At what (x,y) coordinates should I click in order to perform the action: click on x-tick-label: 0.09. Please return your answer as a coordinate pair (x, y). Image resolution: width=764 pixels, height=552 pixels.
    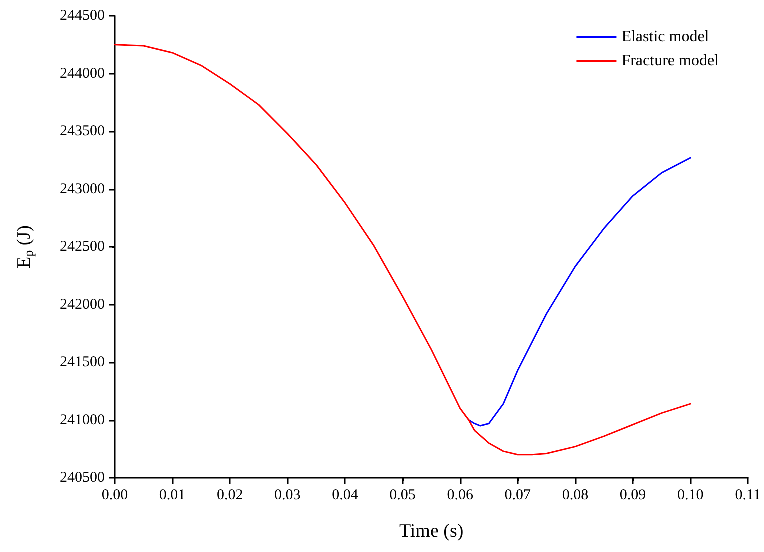
    Looking at the image, I should click on (633, 496).